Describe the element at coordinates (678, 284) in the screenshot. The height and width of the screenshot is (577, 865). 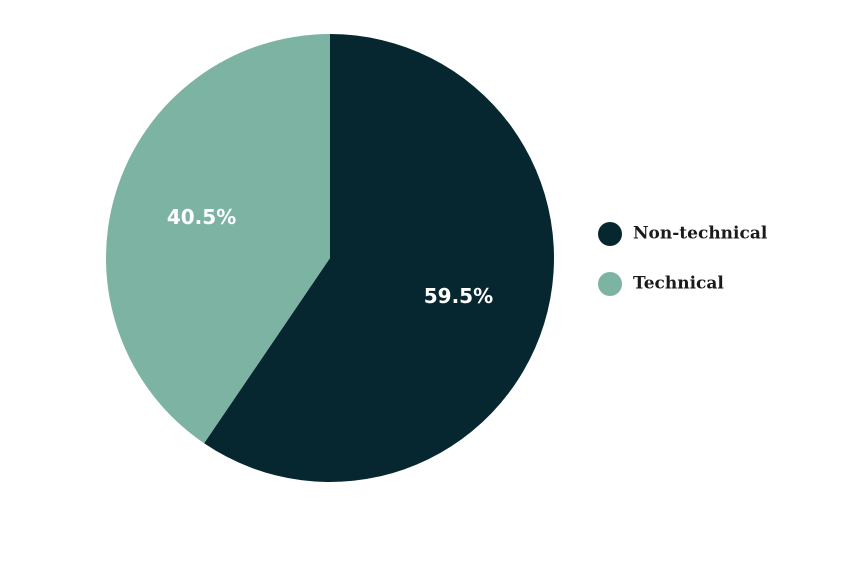
I see `legend-label: Technical` at that location.